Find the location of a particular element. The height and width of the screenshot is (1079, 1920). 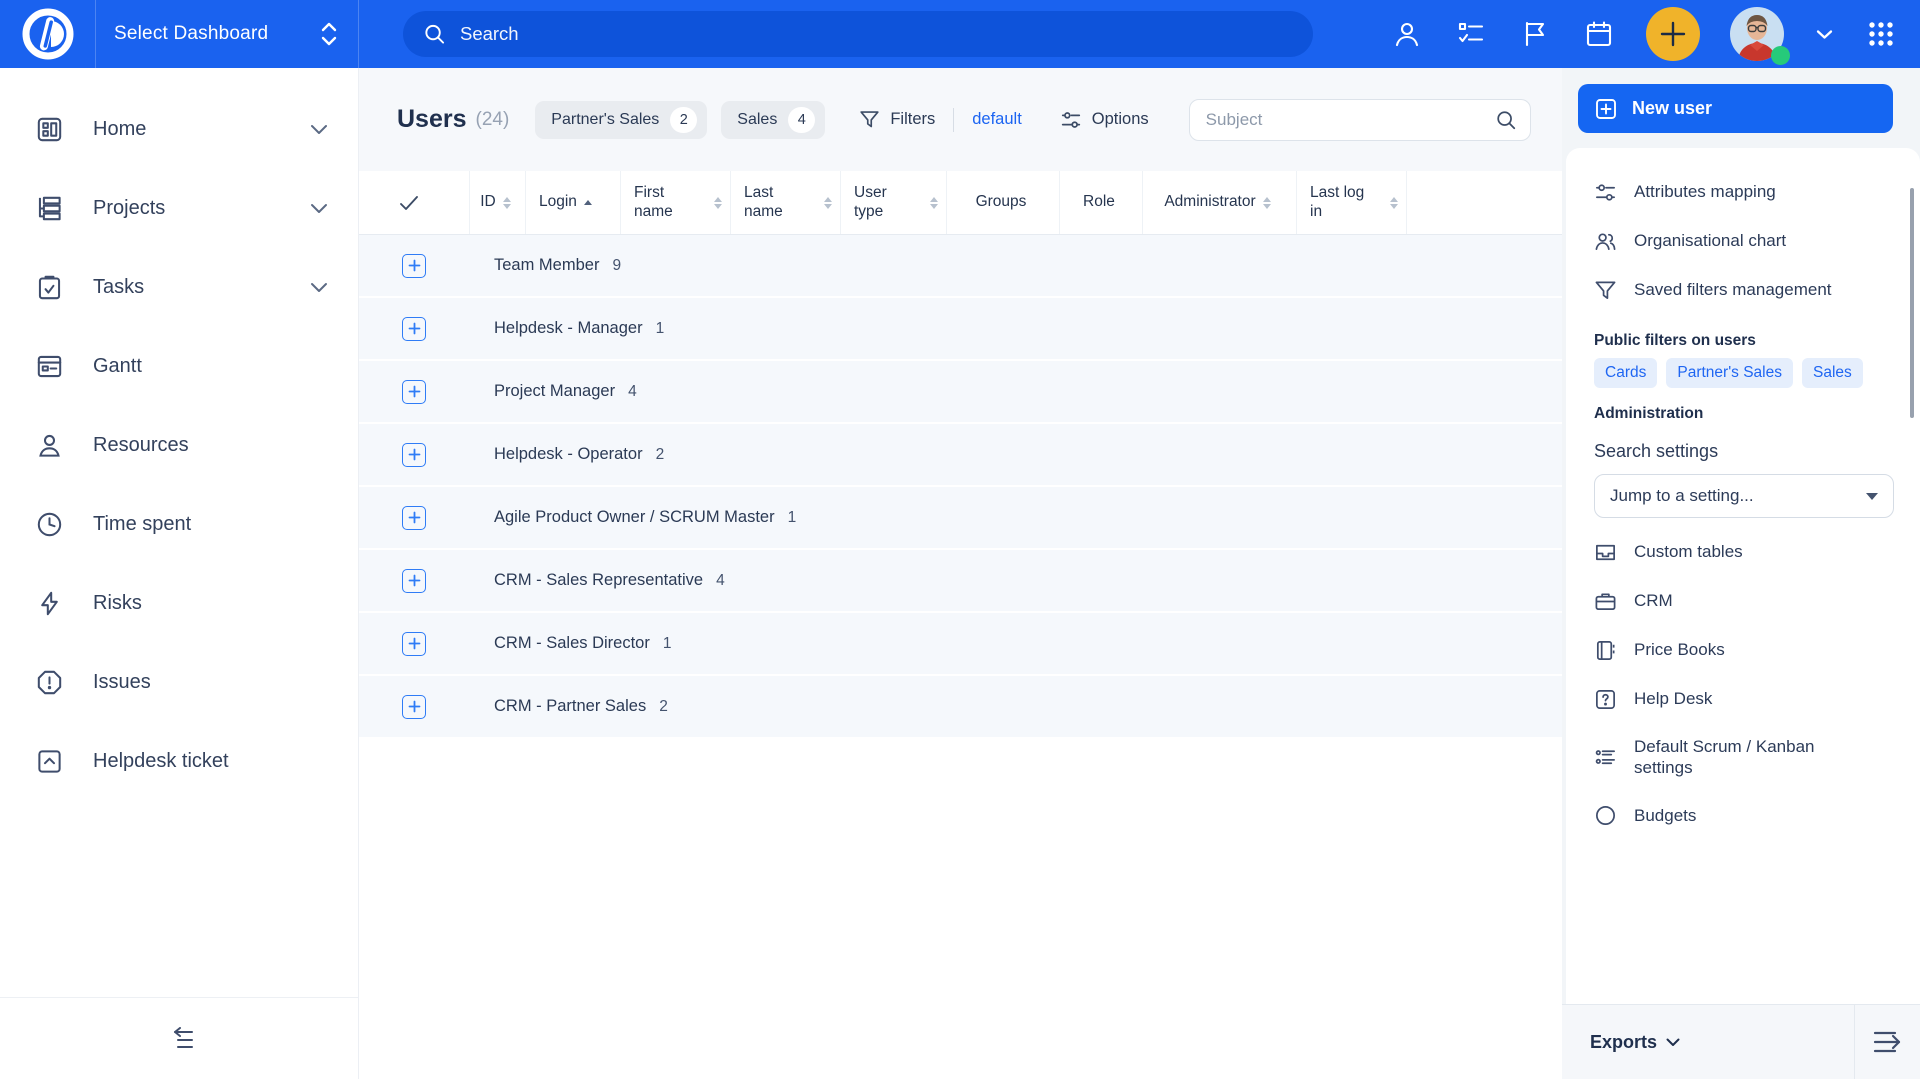

unfold-right-icon is located at coordinates (1886, 1042).